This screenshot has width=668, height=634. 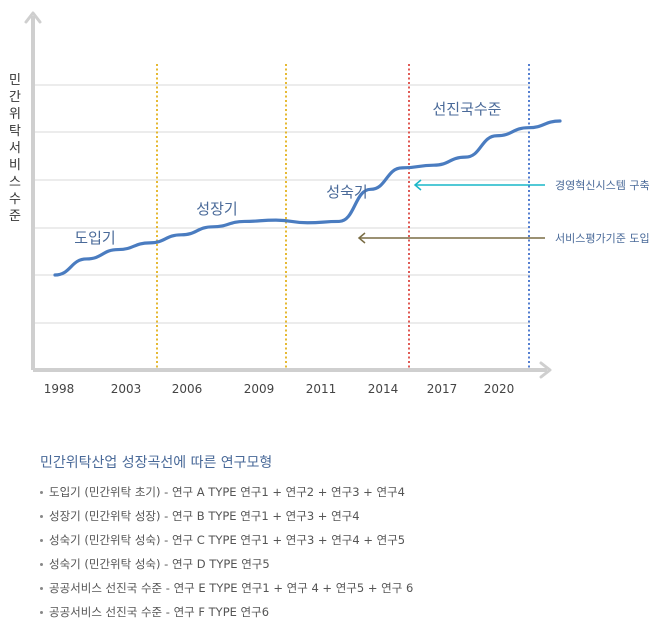 What do you see at coordinates (321, 389) in the screenshot?
I see `x-tick-label: 2011` at bounding box center [321, 389].